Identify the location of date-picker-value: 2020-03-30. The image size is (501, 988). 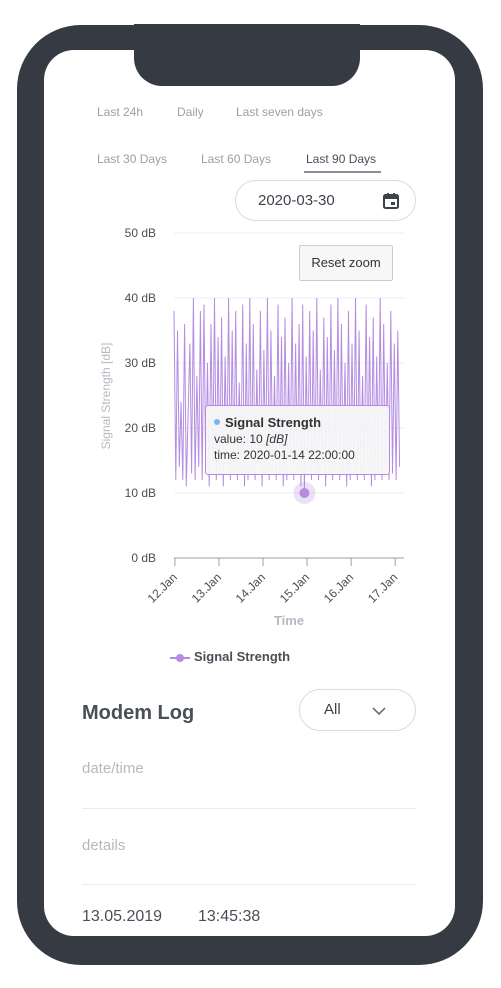
(296, 200).